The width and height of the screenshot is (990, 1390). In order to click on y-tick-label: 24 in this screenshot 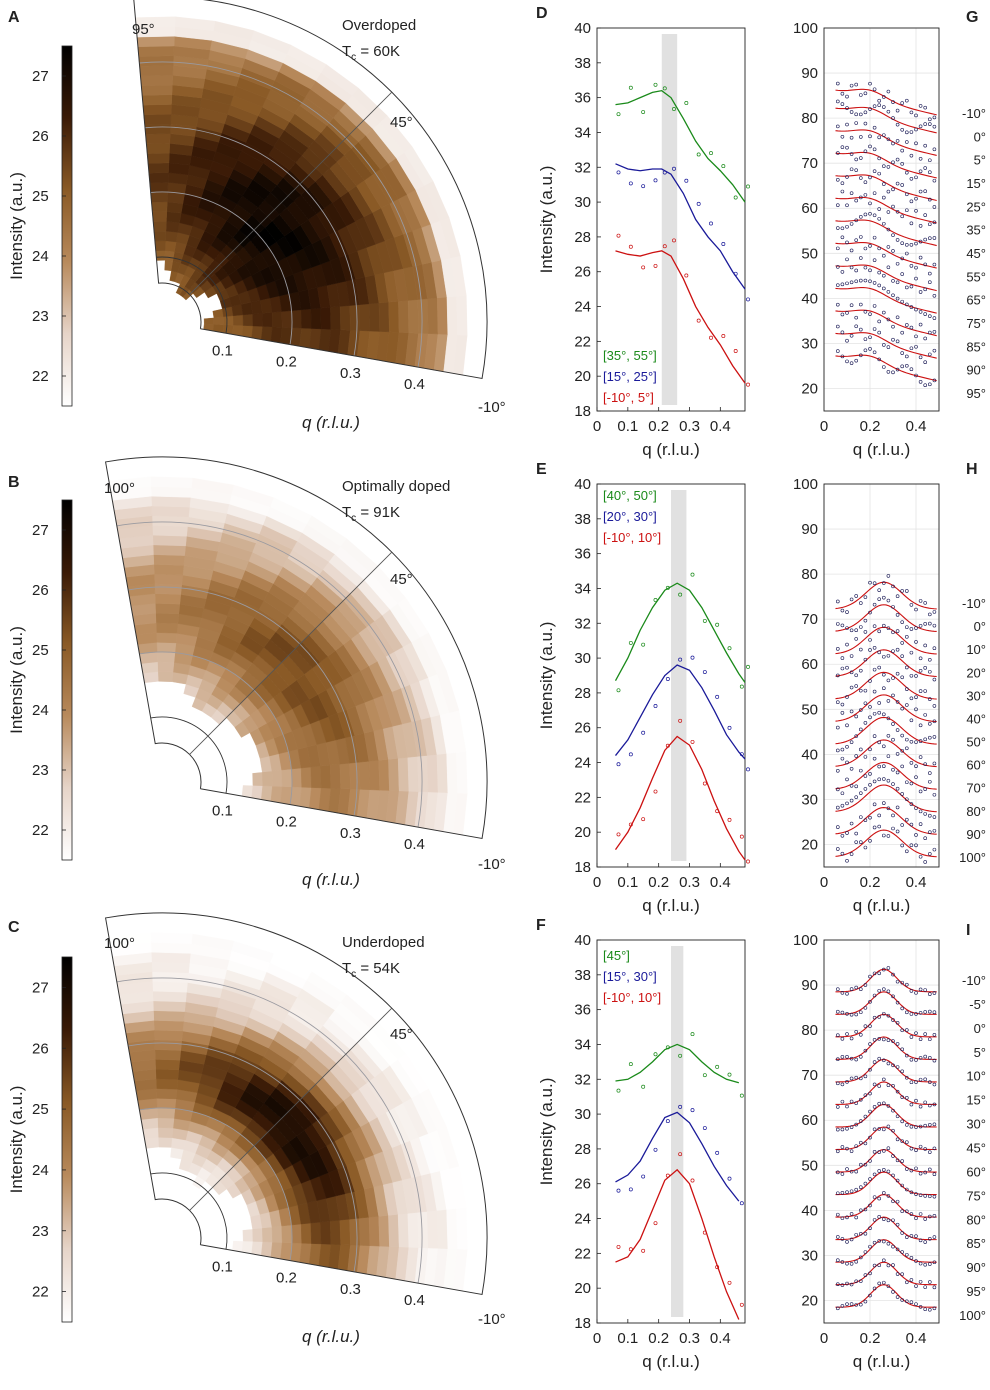, I will do `click(582, 763)`.